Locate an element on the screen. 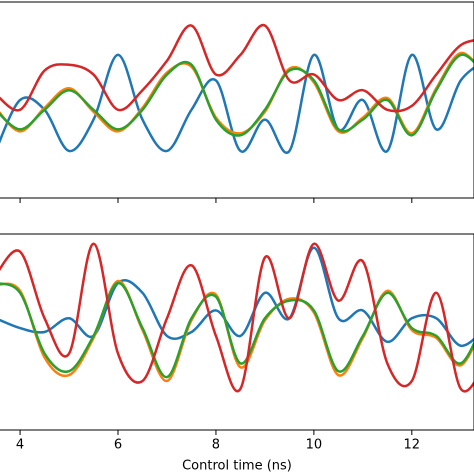  x-axis-label: Control time (ns) is located at coordinates (237, 466).